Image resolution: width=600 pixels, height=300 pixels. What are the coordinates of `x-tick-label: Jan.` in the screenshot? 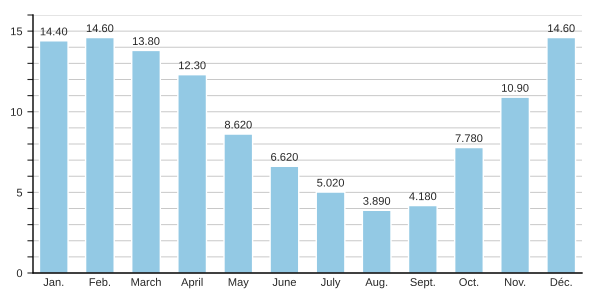 It's located at (53, 282).